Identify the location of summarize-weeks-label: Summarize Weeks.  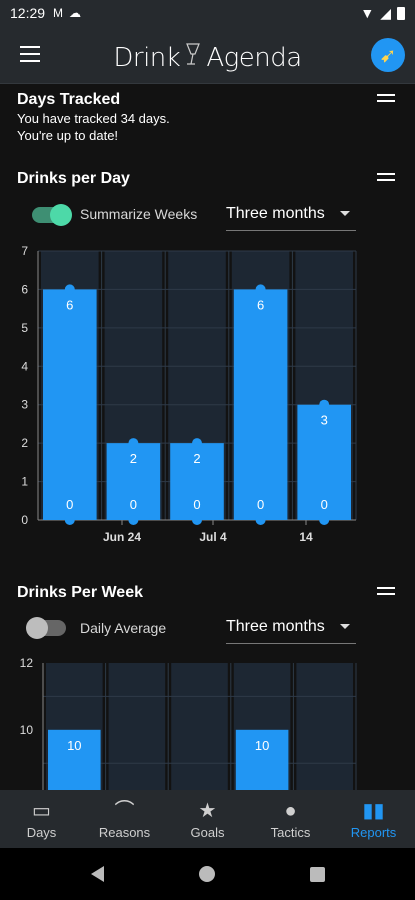
(139, 214).